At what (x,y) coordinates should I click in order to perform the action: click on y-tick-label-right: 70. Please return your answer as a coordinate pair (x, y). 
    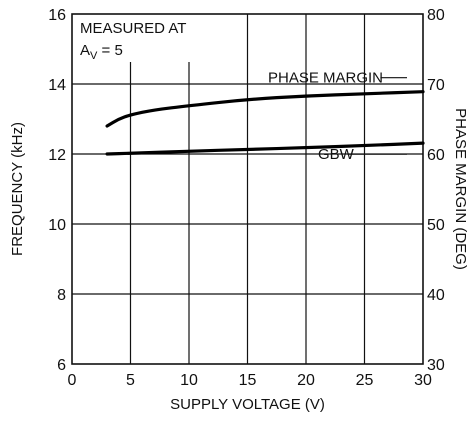
    Looking at the image, I should click on (436, 85).